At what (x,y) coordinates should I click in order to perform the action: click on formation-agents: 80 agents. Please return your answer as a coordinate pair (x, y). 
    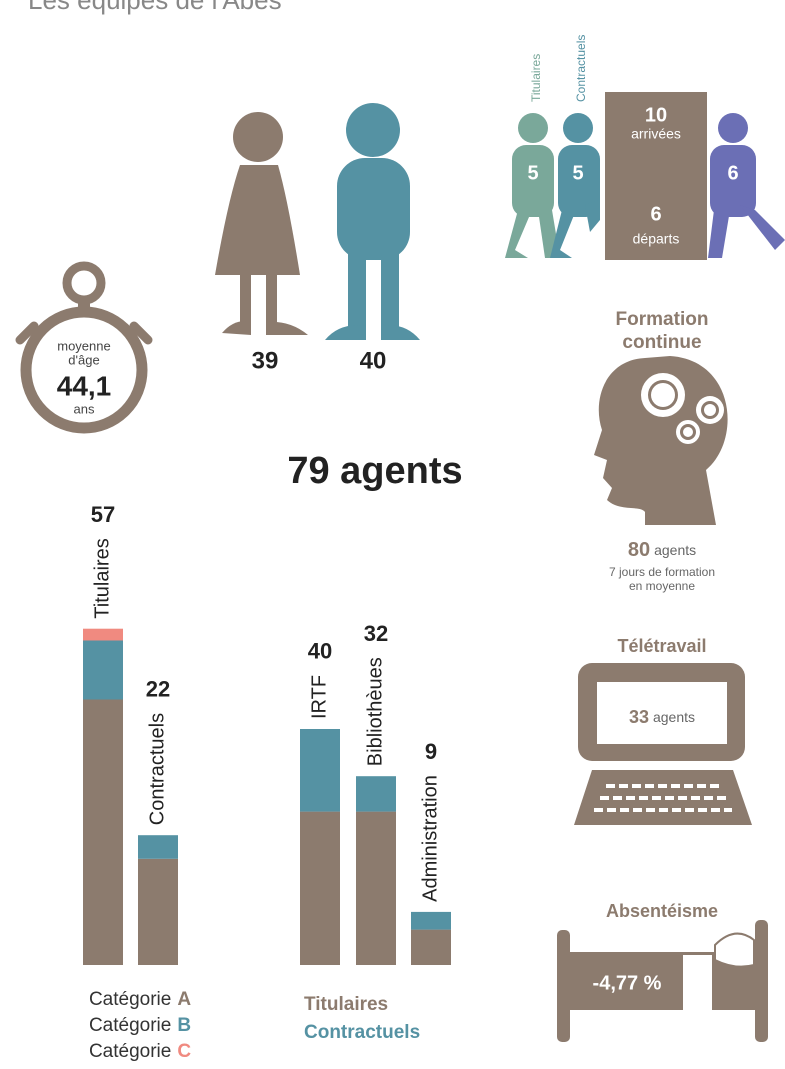
    Looking at the image, I should click on (662, 550).